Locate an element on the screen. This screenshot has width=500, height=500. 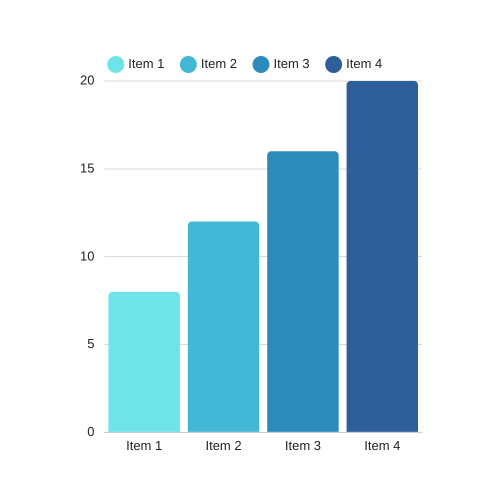
x-tick-label: Item 4 is located at coordinates (382, 445).